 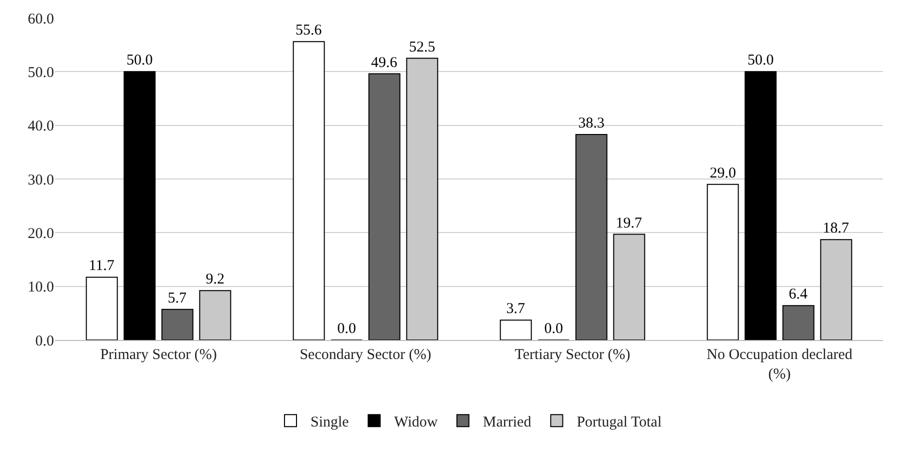 I want to click on data-label: 19.7, so click(x=629, y=223).